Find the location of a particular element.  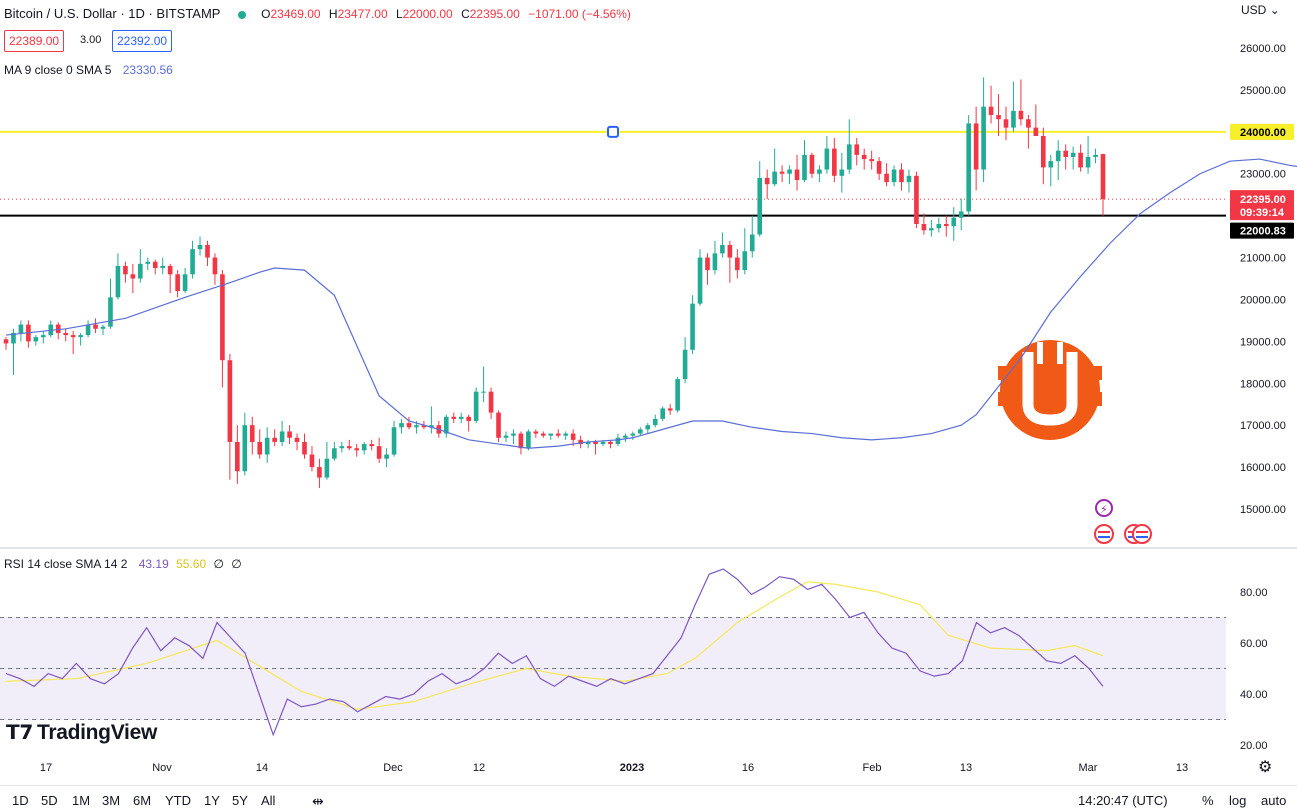

time-axis-label: 14 is located at coordinates (262, 768).